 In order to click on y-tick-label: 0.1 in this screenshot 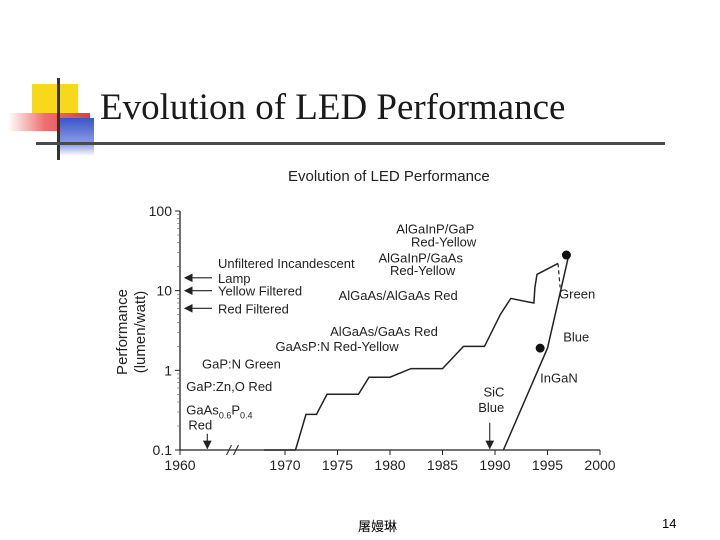, I will do `click(163, 450)`.